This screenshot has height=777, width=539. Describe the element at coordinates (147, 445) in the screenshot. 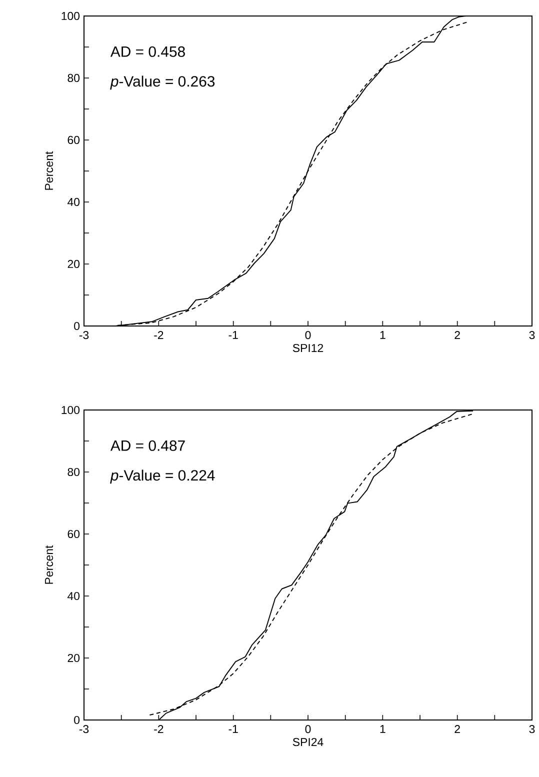

I see `annotation: AD = 0.487` at that location.